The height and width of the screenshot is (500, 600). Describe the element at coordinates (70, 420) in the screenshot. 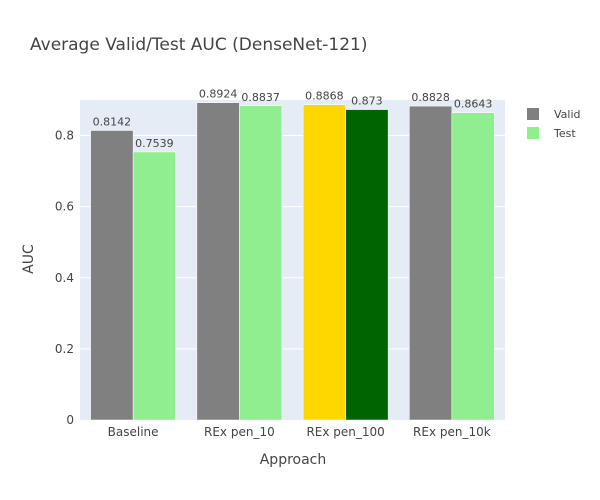

I see `y-tick-label: 0` at that location.